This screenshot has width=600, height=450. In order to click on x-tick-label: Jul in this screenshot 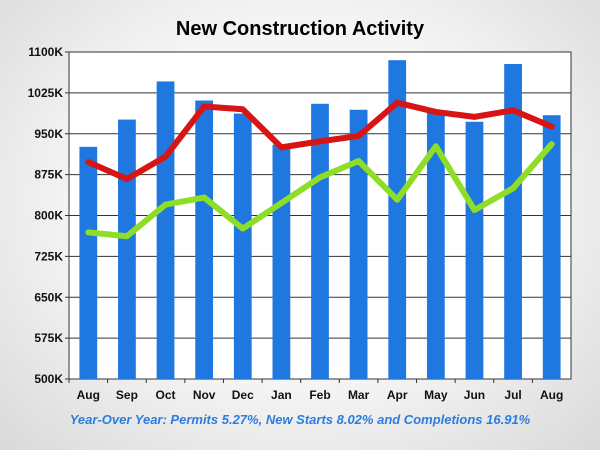, I will do `click(512, 395)`.